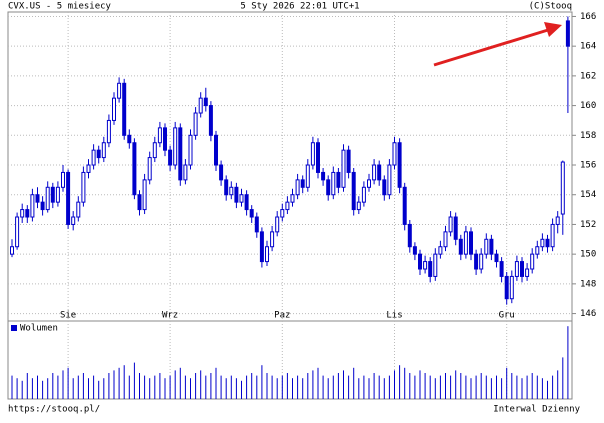 The image size is (604, 423). Describe the element at coordinates (282, 316) in the screenshot. I see `x-tick-label: Paz` at that location.